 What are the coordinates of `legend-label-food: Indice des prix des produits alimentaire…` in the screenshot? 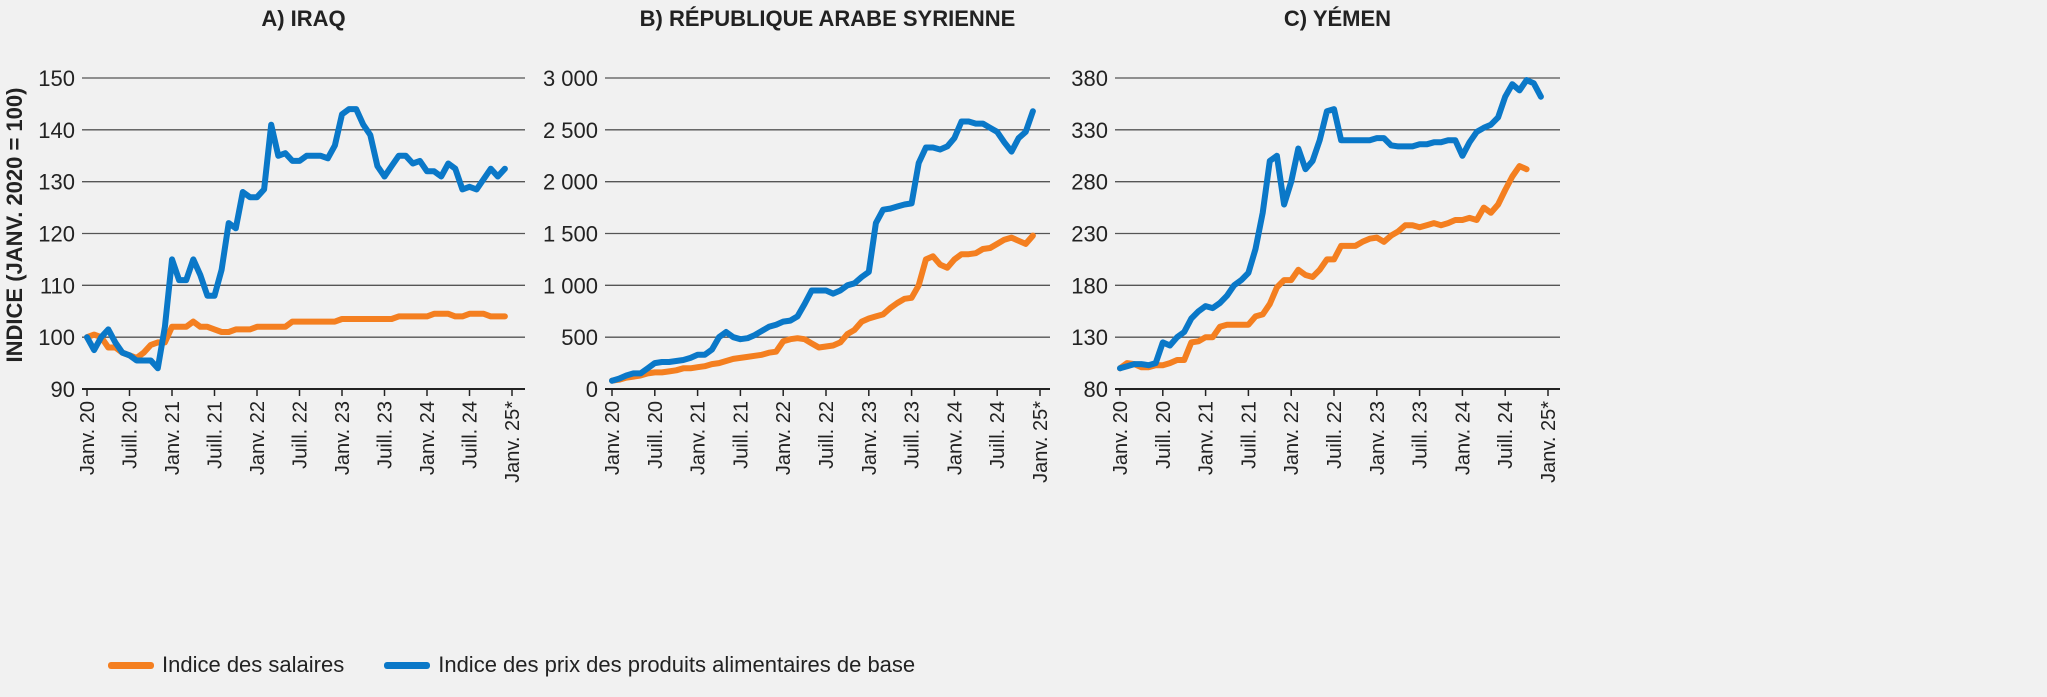 It's located at (677, 664).